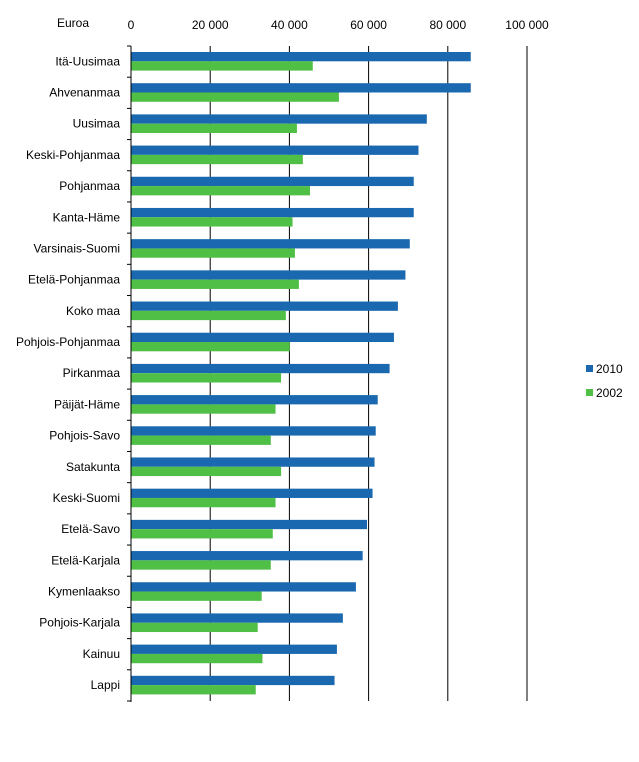  What do you see at coordinates (527, 25) in the screenshot?
I see `x-tick-label: 100 000` at bounding box center [527, 25].